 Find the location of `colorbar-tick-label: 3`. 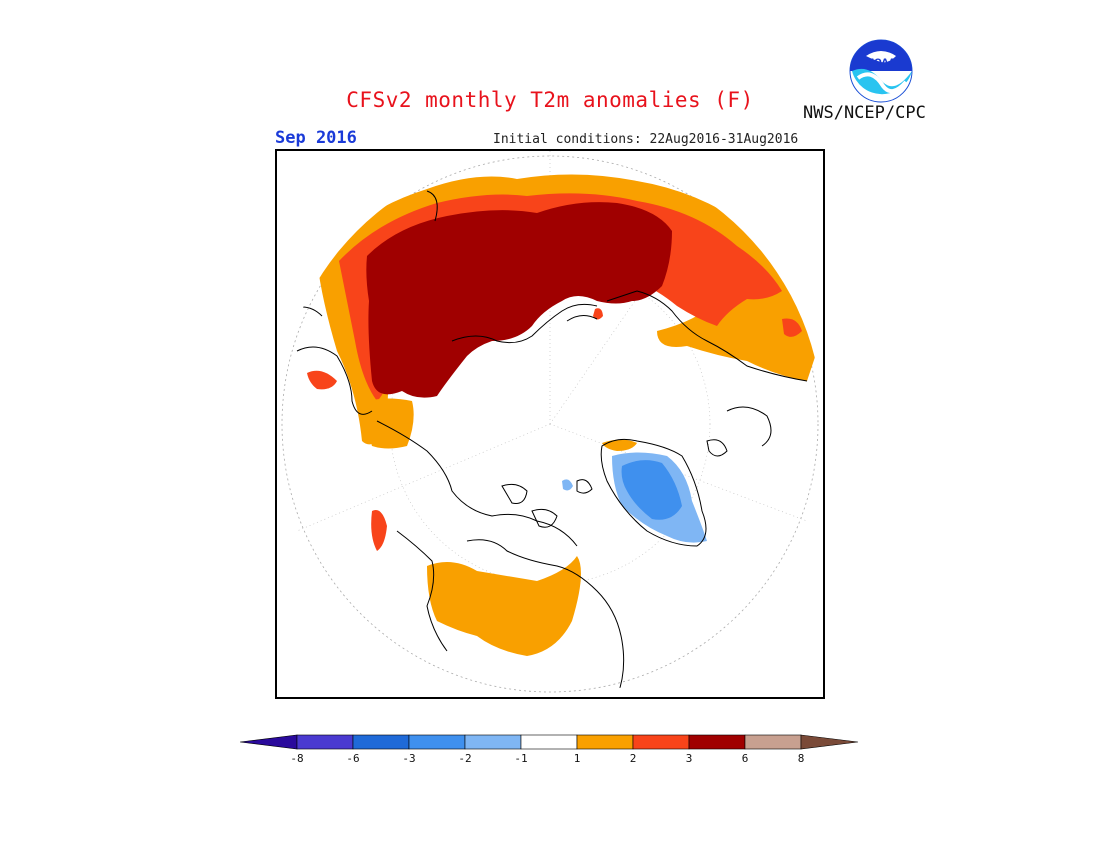

colorbar-tick-label: 3 is located at coordinates (689, 758).